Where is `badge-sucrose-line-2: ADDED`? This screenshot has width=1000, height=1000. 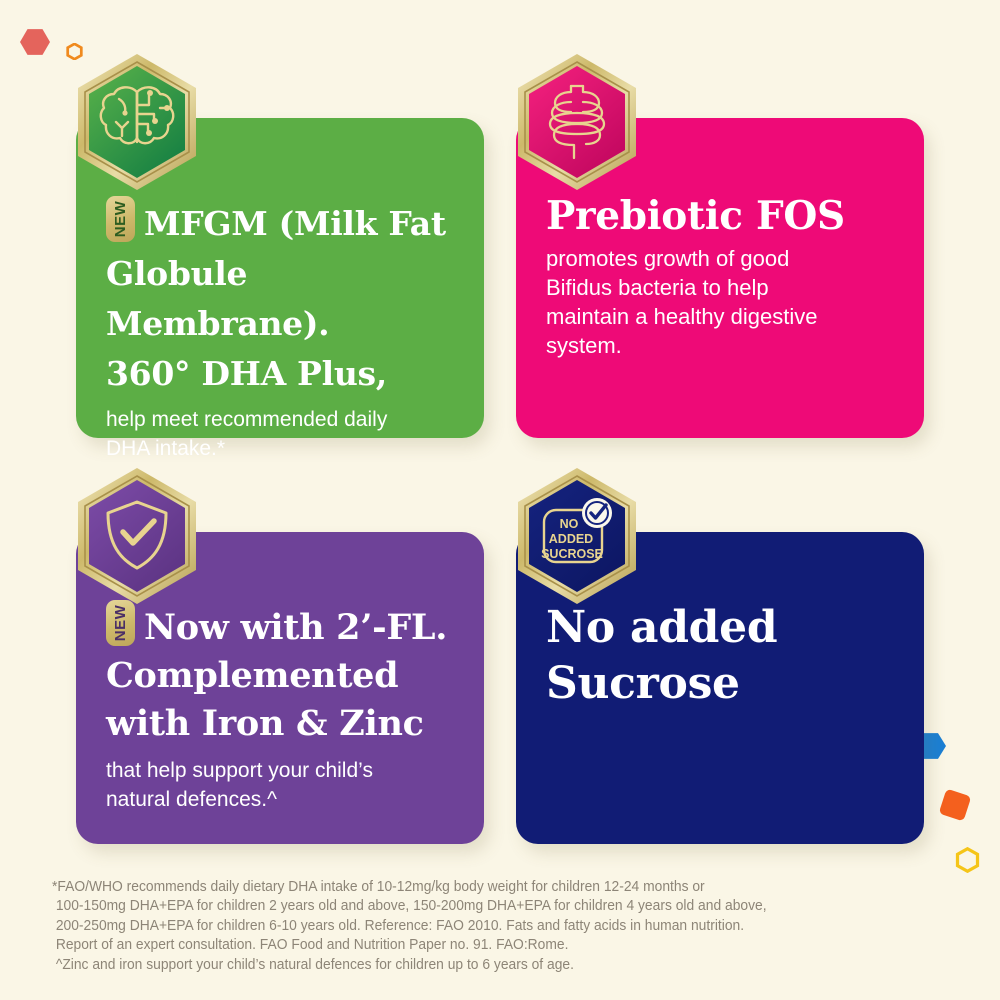
badge-sucrose-line-2: ADDED is located at coordinates (571, 539).